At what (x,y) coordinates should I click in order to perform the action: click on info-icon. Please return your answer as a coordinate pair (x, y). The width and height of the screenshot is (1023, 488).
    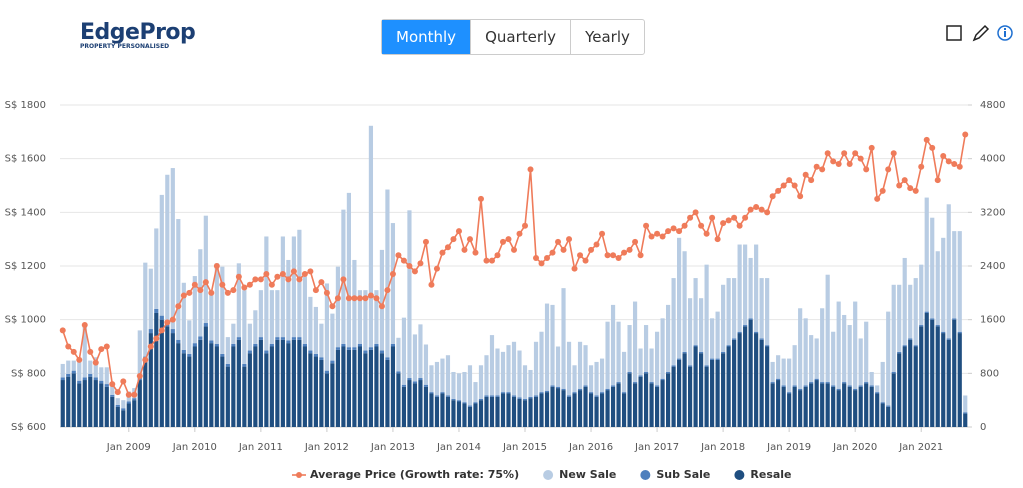
    Looking at the image, I should click on (1005, 33).